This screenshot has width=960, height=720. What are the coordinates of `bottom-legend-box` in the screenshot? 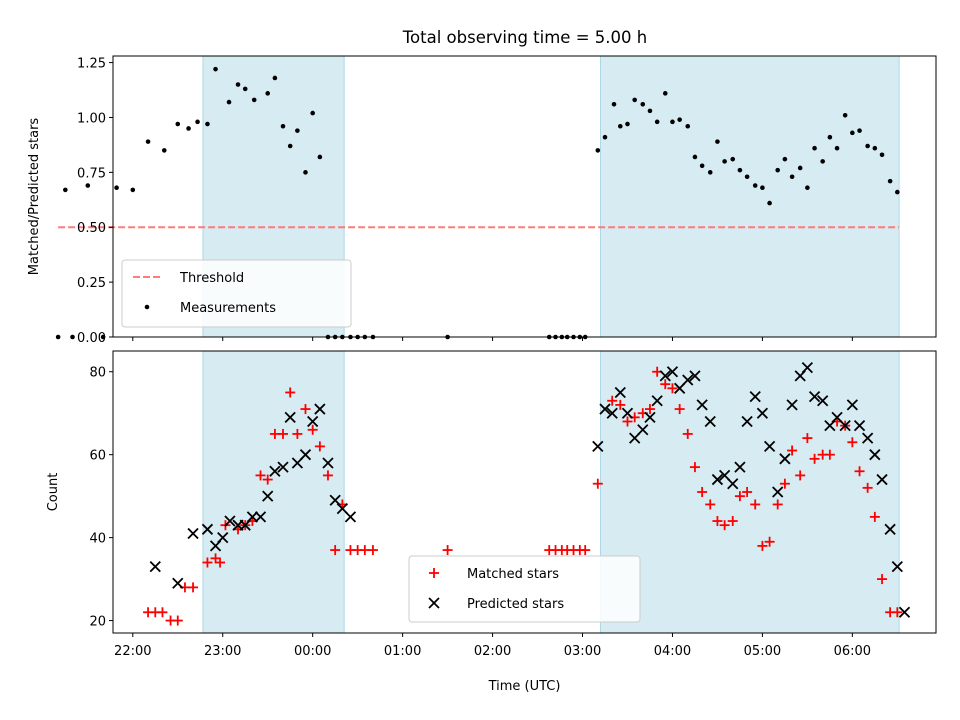 It's located at (524, 589).